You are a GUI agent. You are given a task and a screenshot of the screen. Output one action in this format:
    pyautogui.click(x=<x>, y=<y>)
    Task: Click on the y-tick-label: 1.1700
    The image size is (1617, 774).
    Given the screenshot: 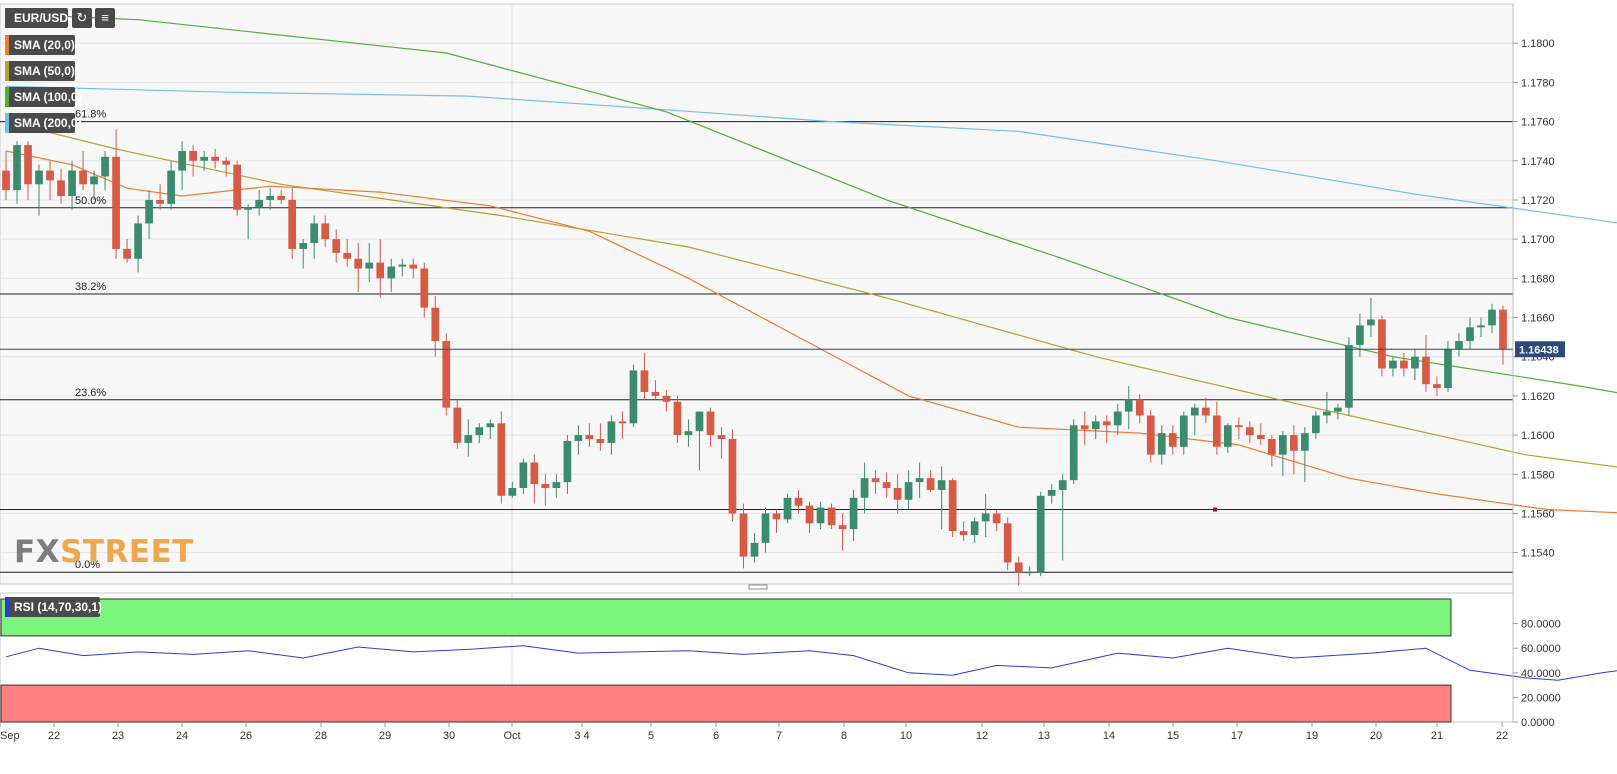 What is the action you would take?
    pyautogui.click(x=1538, y=240)
    